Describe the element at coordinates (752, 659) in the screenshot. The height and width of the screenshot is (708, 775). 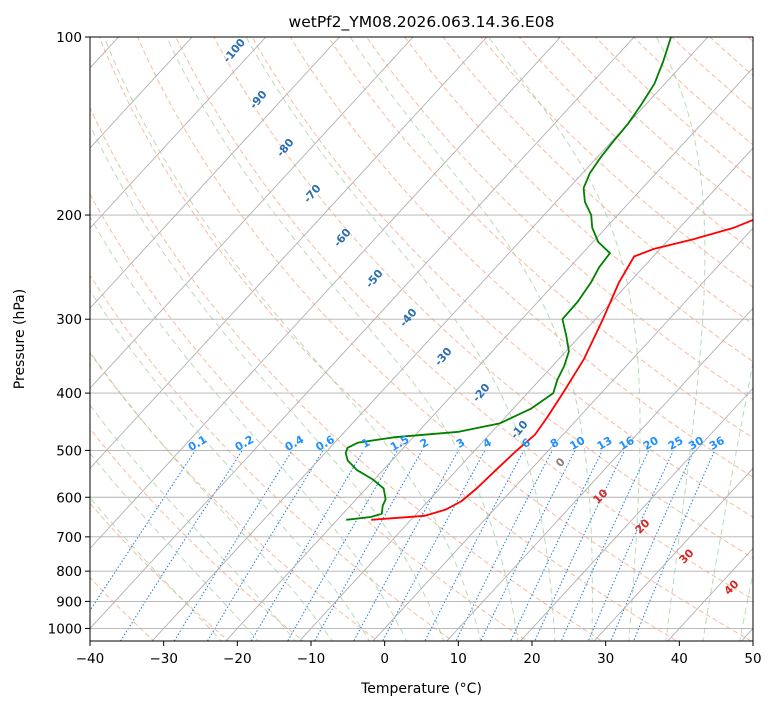
I see `x-tick-label: 50` at that location.